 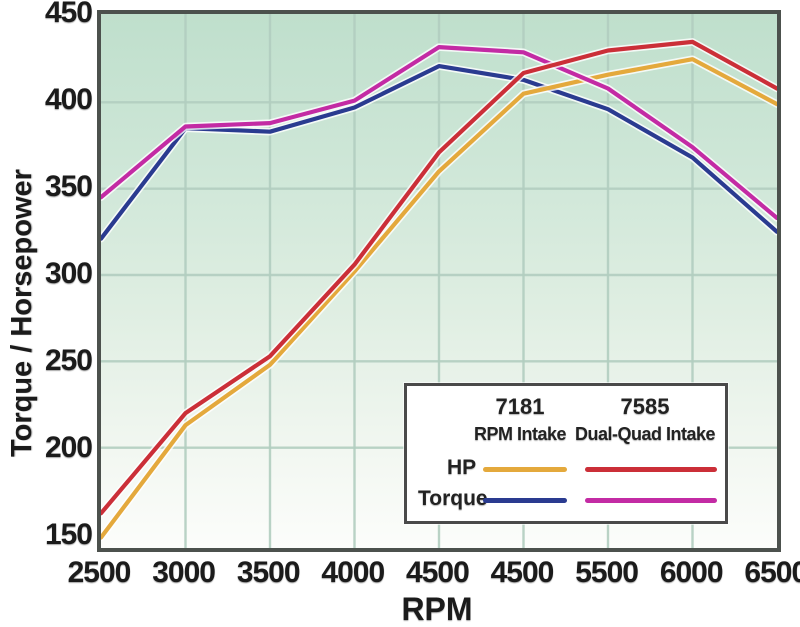 What do you see at coordinates (607, 572) in the screenshot?
I see `x-tick-6: 5500` at bounding box center [607, 572].